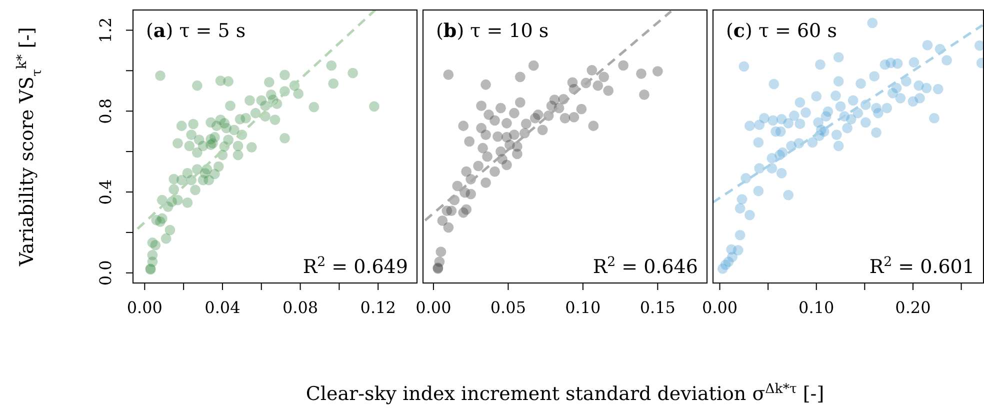 This screenshot has height=412, width=984. I want to click on x-tick-label: 0.12, so click(378, 307).